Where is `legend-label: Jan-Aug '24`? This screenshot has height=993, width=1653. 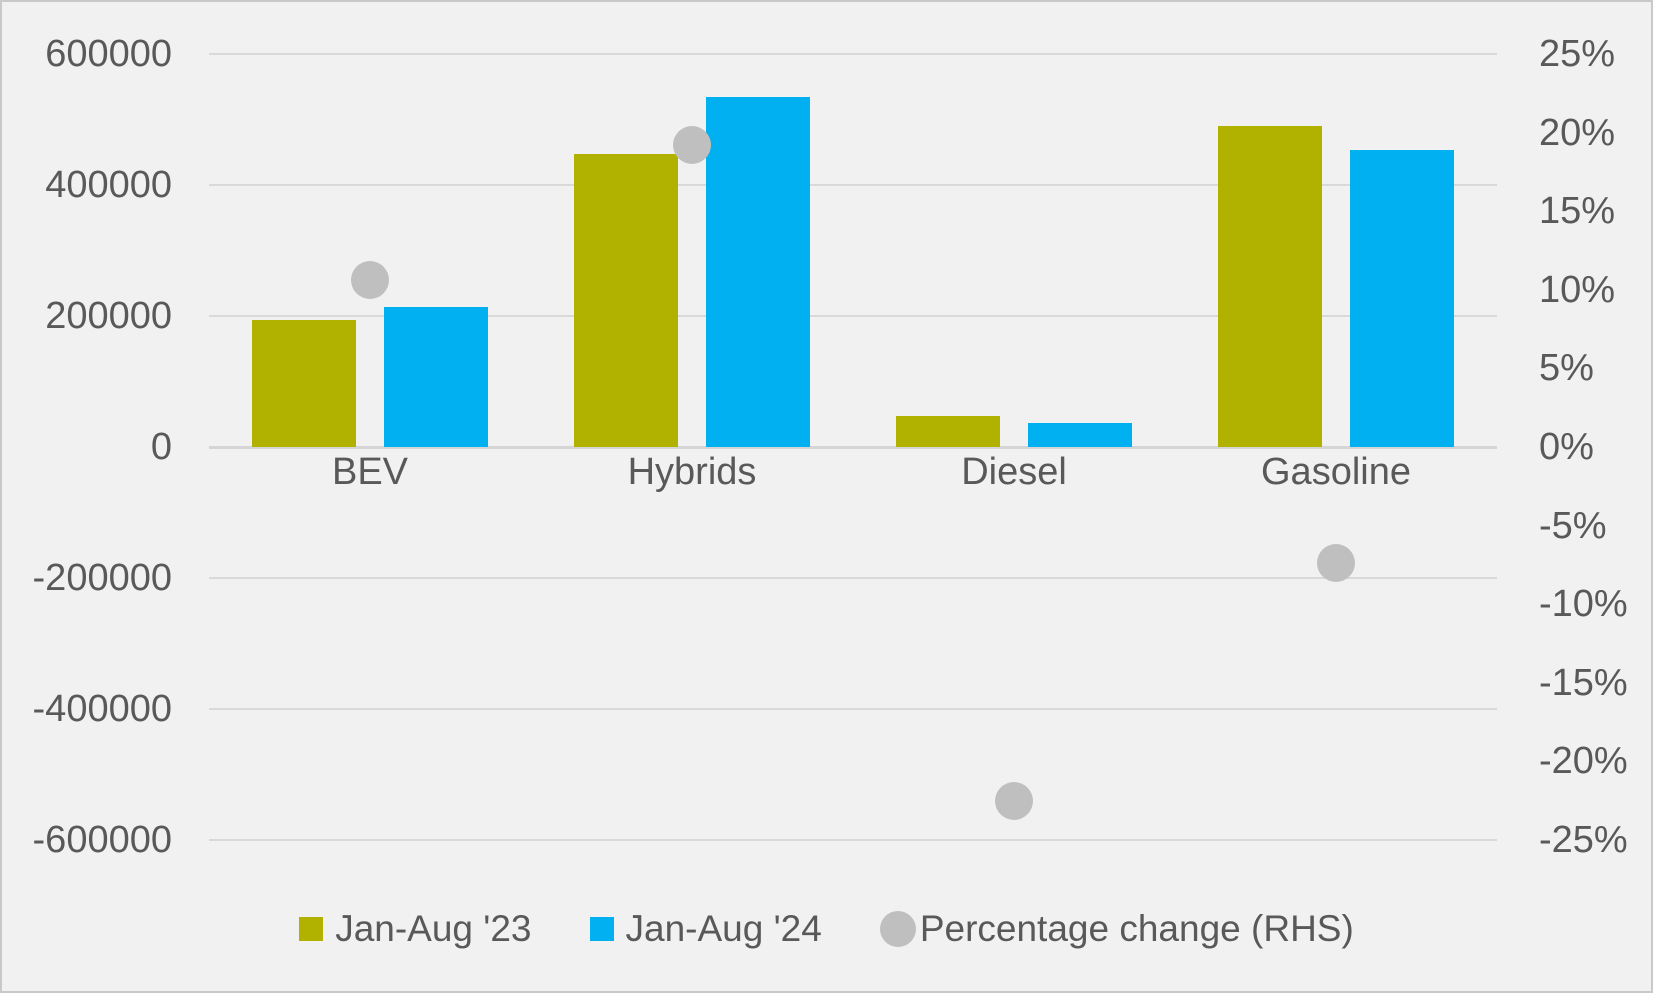
legend-label: Jan-Aug '24 is located at coordinates (723, 928).